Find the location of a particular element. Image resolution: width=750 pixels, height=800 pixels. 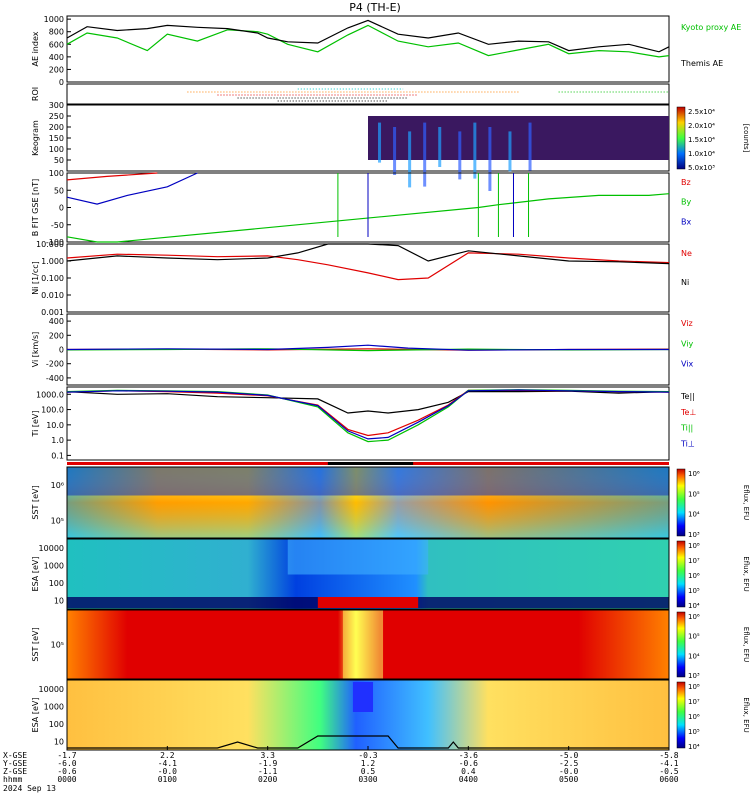

sst_i-colorbar-tick: 10⁶ is located at coordinates (694, 617).